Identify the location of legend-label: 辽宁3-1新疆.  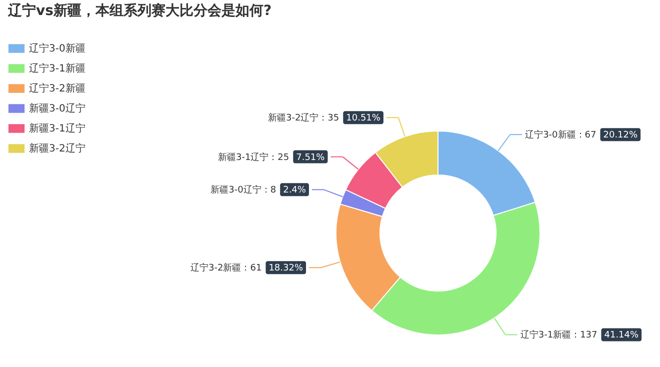
(57, 68).